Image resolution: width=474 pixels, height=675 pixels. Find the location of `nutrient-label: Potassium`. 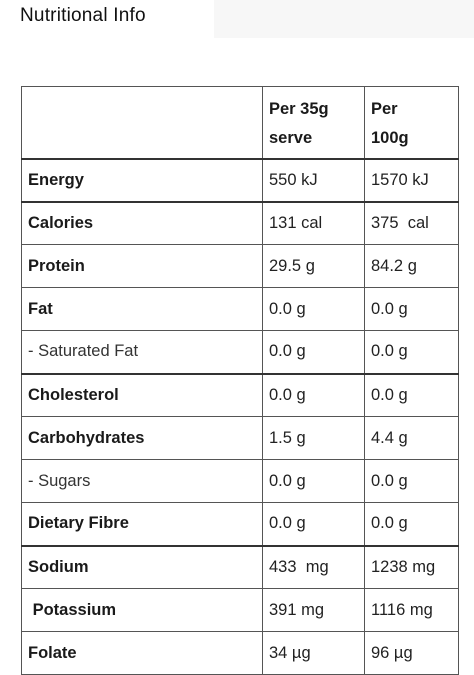

nutrient-label: Potassium is located at coordinates (142, 610).